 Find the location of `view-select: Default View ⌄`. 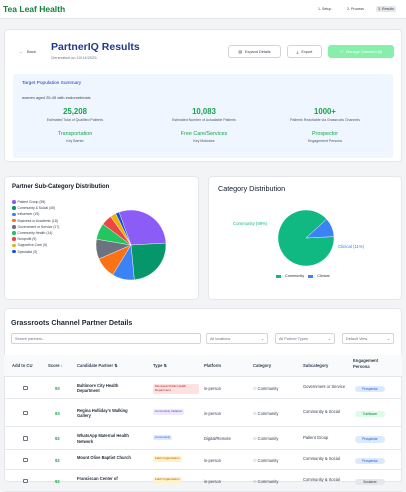

view-select: Default View ⌄ is located at coordinates (368, 338).